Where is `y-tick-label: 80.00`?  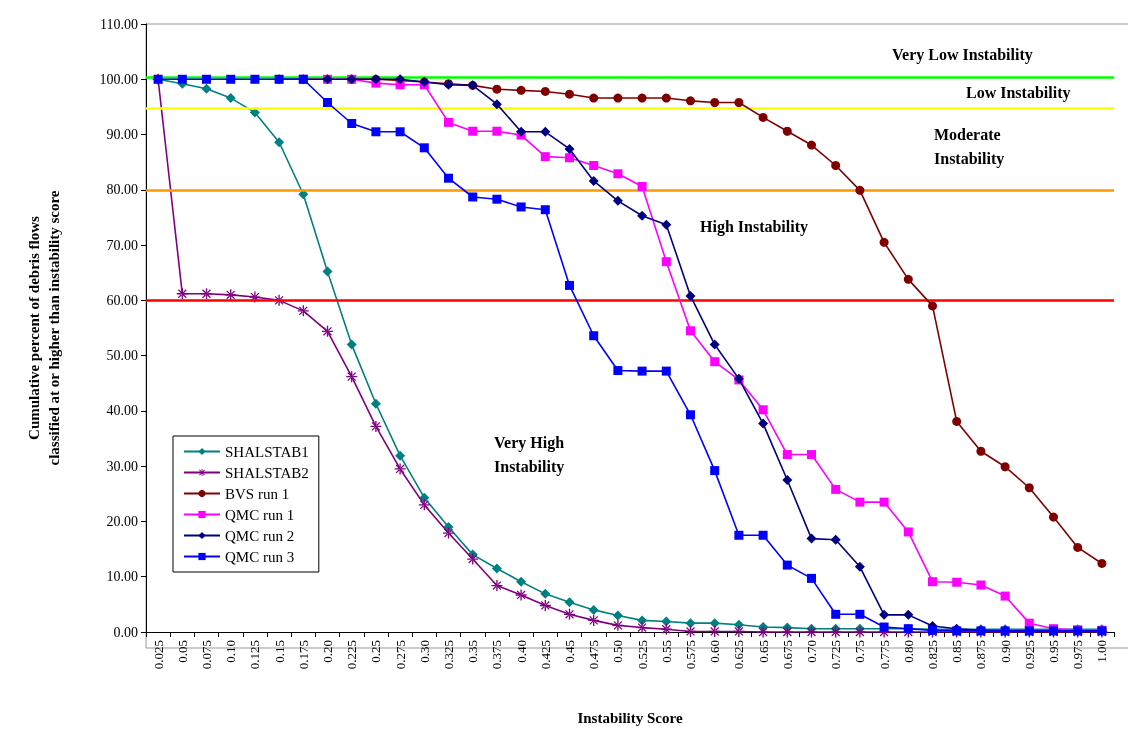
y-tick-label: 80.00 is located at coordinates (122, 190).